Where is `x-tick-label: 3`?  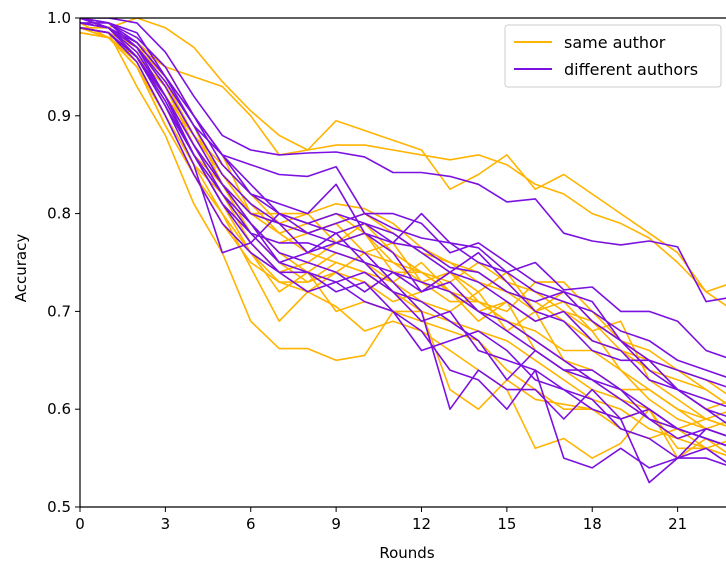 x-tick-label: 3 is located at coordinates (166, 524).